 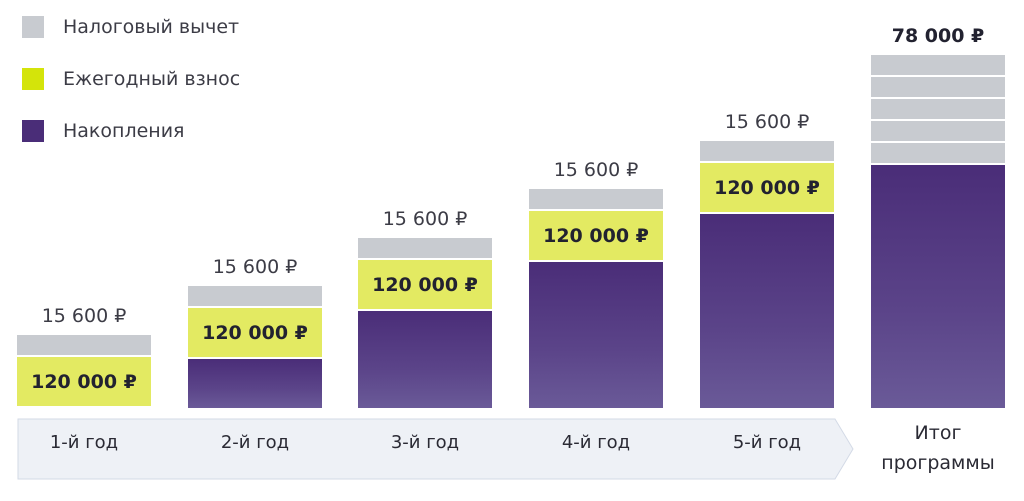 What do you see at coordinates (938, 448) in the screenshot?
I see `category-label-6: Итог программы` at bounding box center [938, 448].